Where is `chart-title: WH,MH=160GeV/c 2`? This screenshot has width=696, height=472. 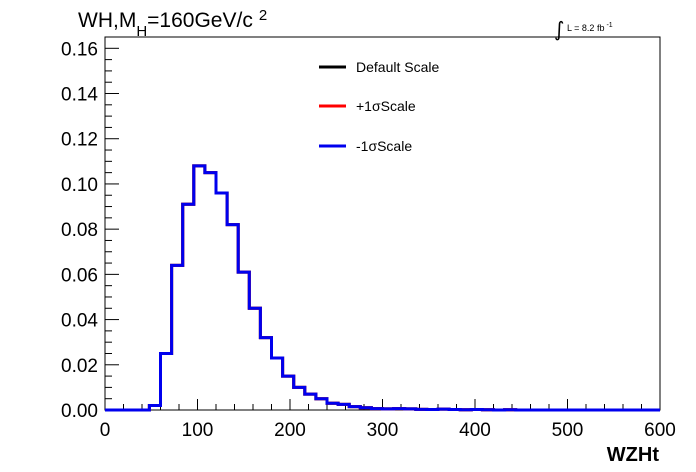 chart-title: WH,MH=160GeV/c 2 is located at coordinates (172, 23).